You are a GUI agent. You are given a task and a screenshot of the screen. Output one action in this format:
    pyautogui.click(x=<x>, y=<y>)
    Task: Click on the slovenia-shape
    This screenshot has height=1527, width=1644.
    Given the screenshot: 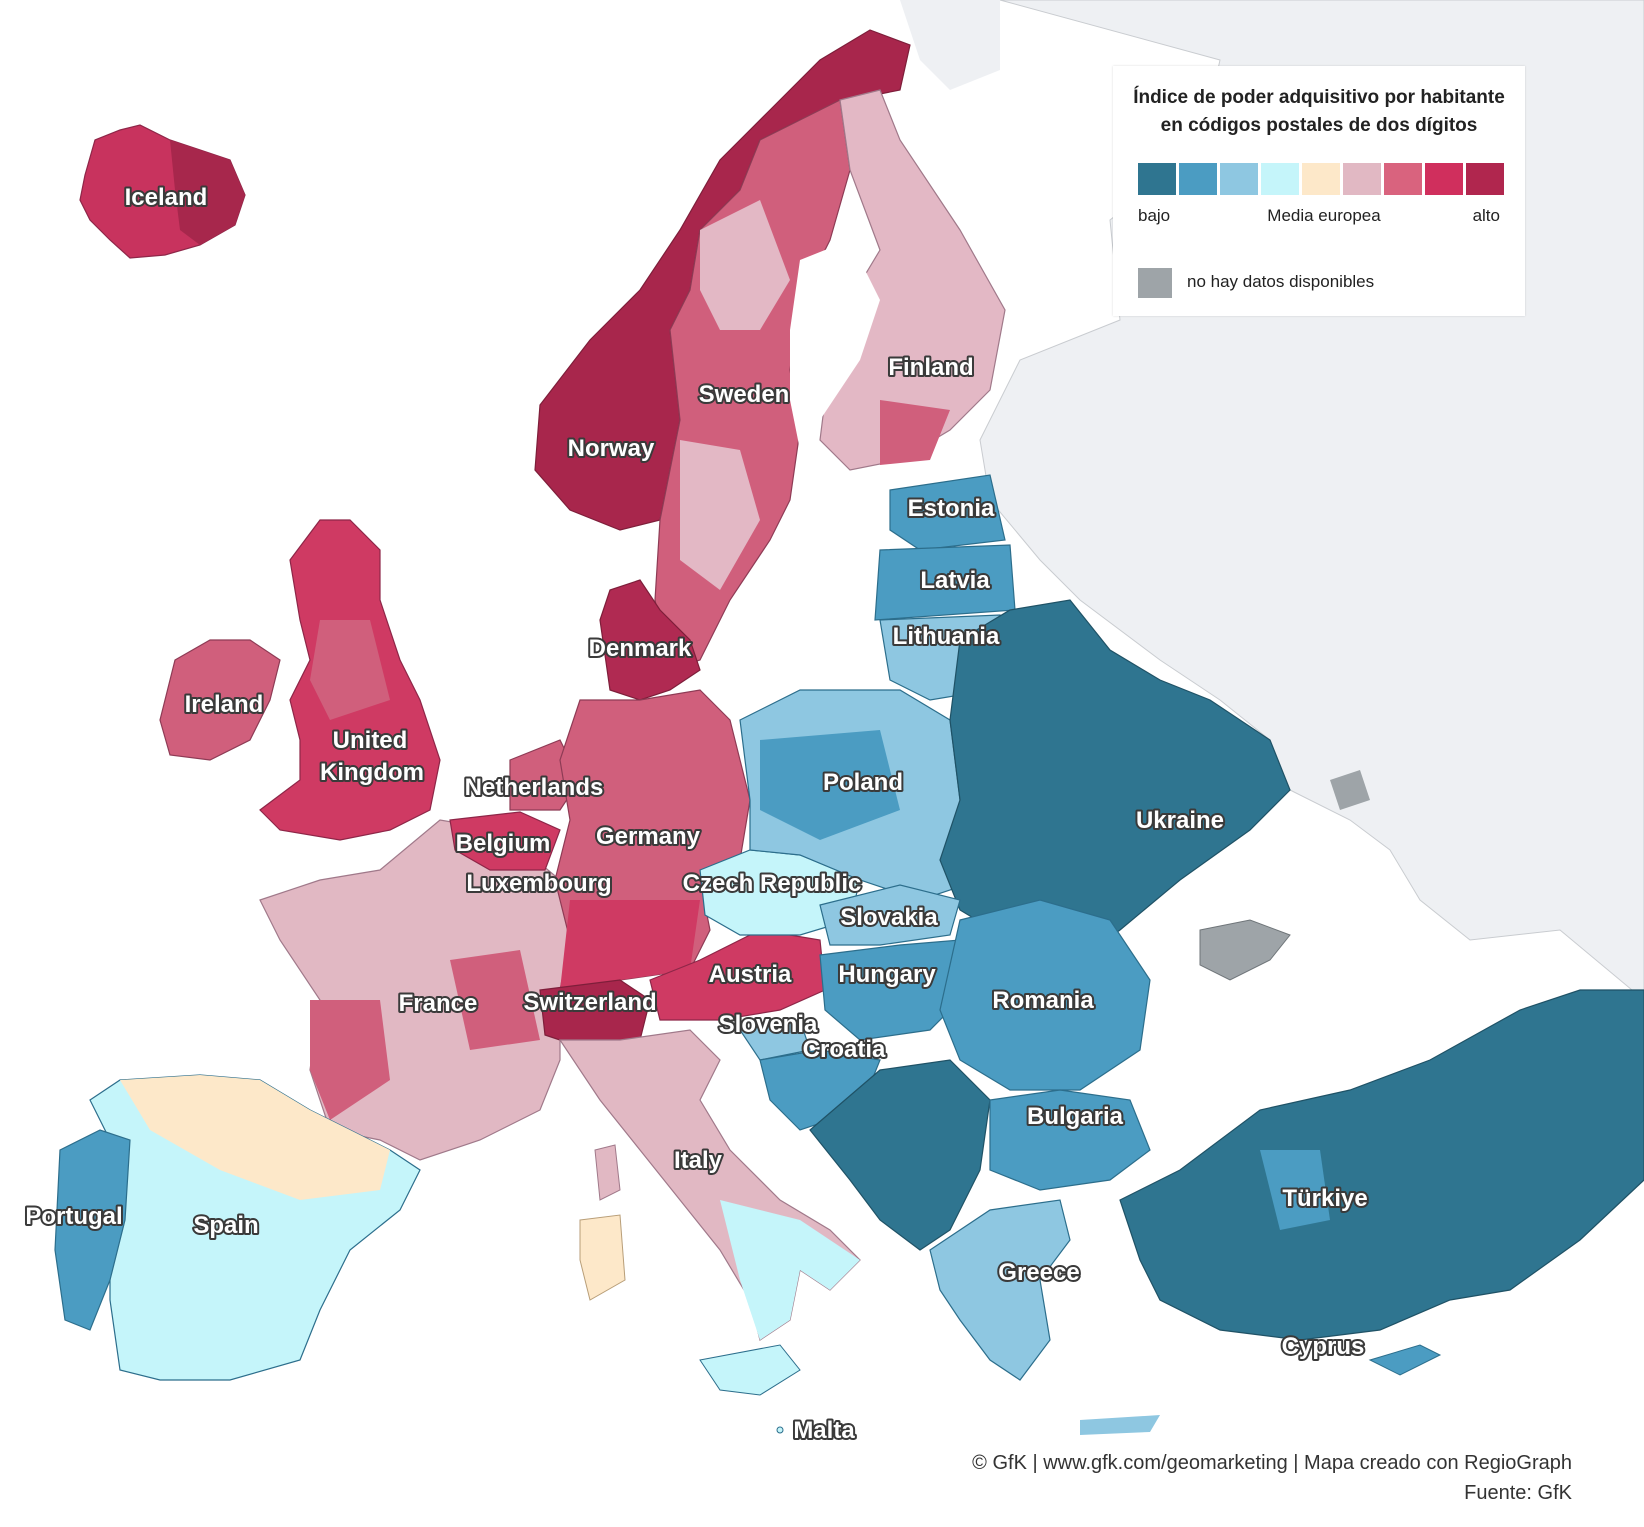 What is the action you would take?
    pyautogui.click(x=774, y=1040)
    